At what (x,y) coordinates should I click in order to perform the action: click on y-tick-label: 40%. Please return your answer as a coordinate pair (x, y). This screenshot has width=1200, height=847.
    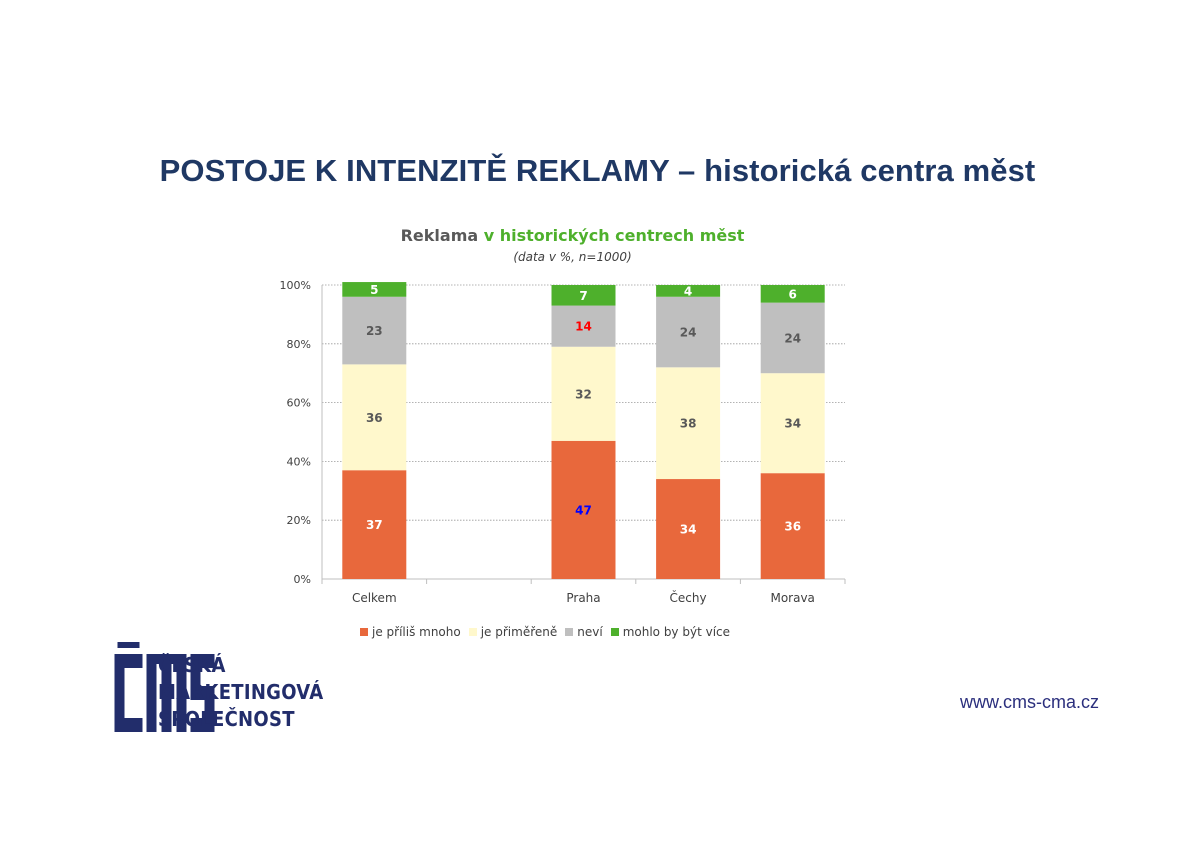
    Looking at the image, I should click on (299, 461).